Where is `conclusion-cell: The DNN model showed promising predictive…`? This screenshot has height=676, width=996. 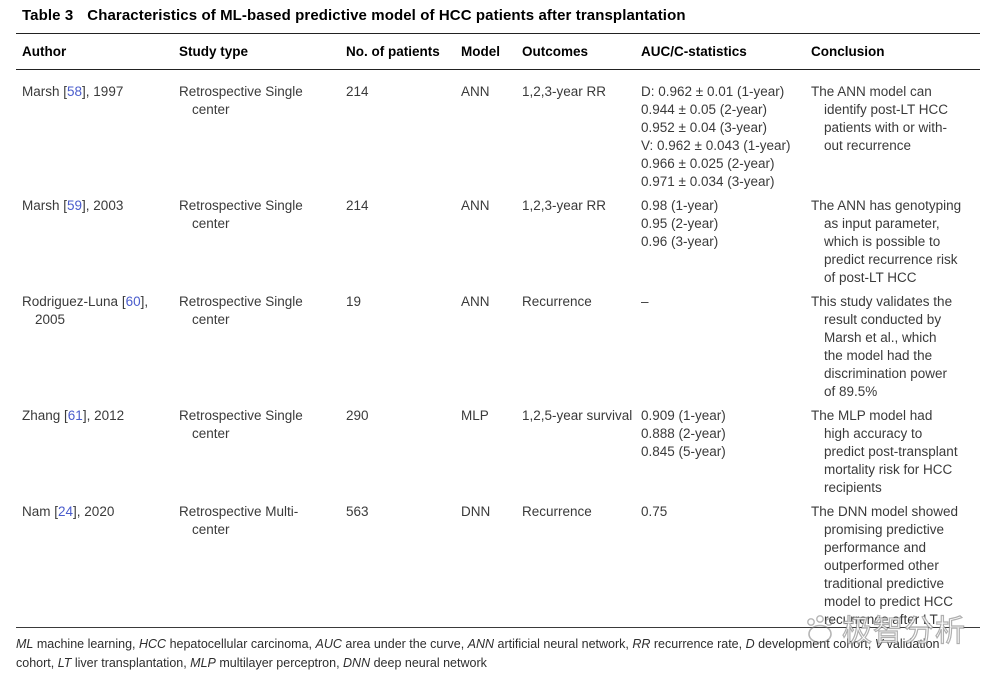
conclusion-cell: The DNN model showed promising predictive… is located at coordinates (895, 563).